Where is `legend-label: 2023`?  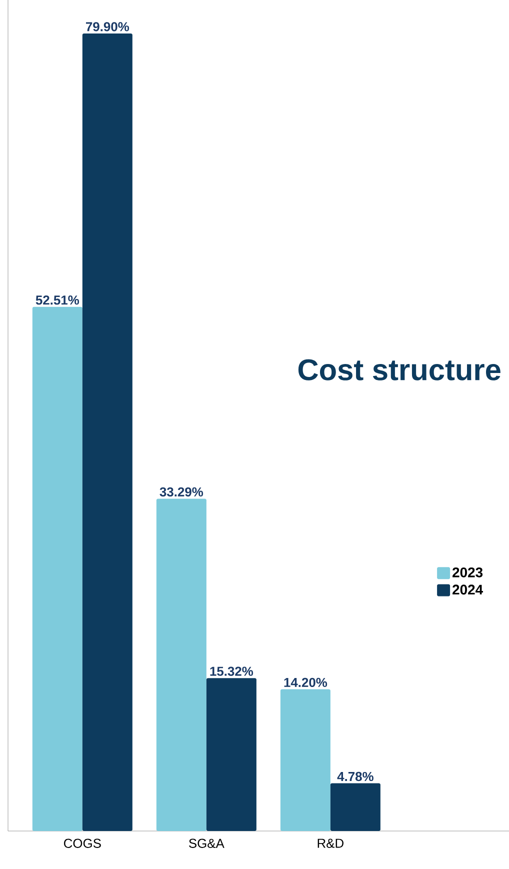 legend-label: 2023 is located at coordinates (467, 572).